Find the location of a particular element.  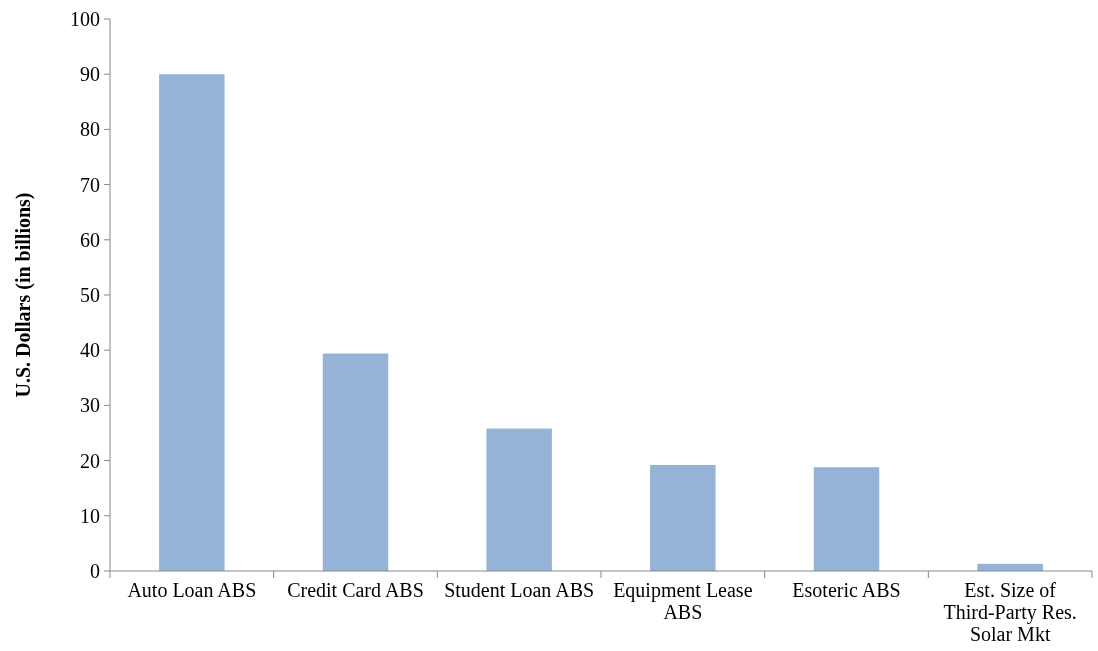

x-tick-label: Esoteric ABS is located at coordinates (846, 590).